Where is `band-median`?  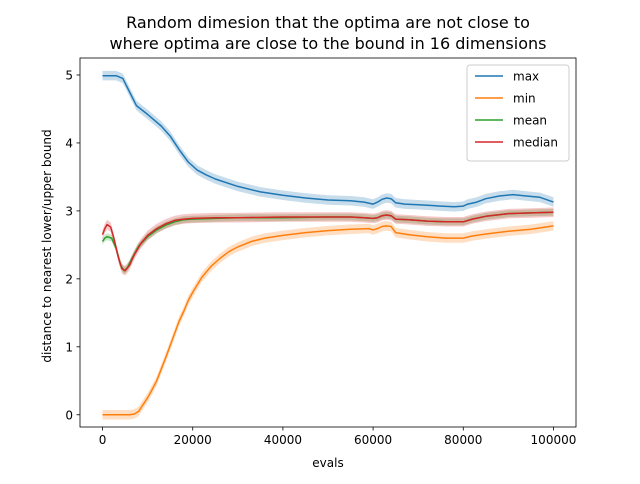
band-median is located at coordinates (328, 241).